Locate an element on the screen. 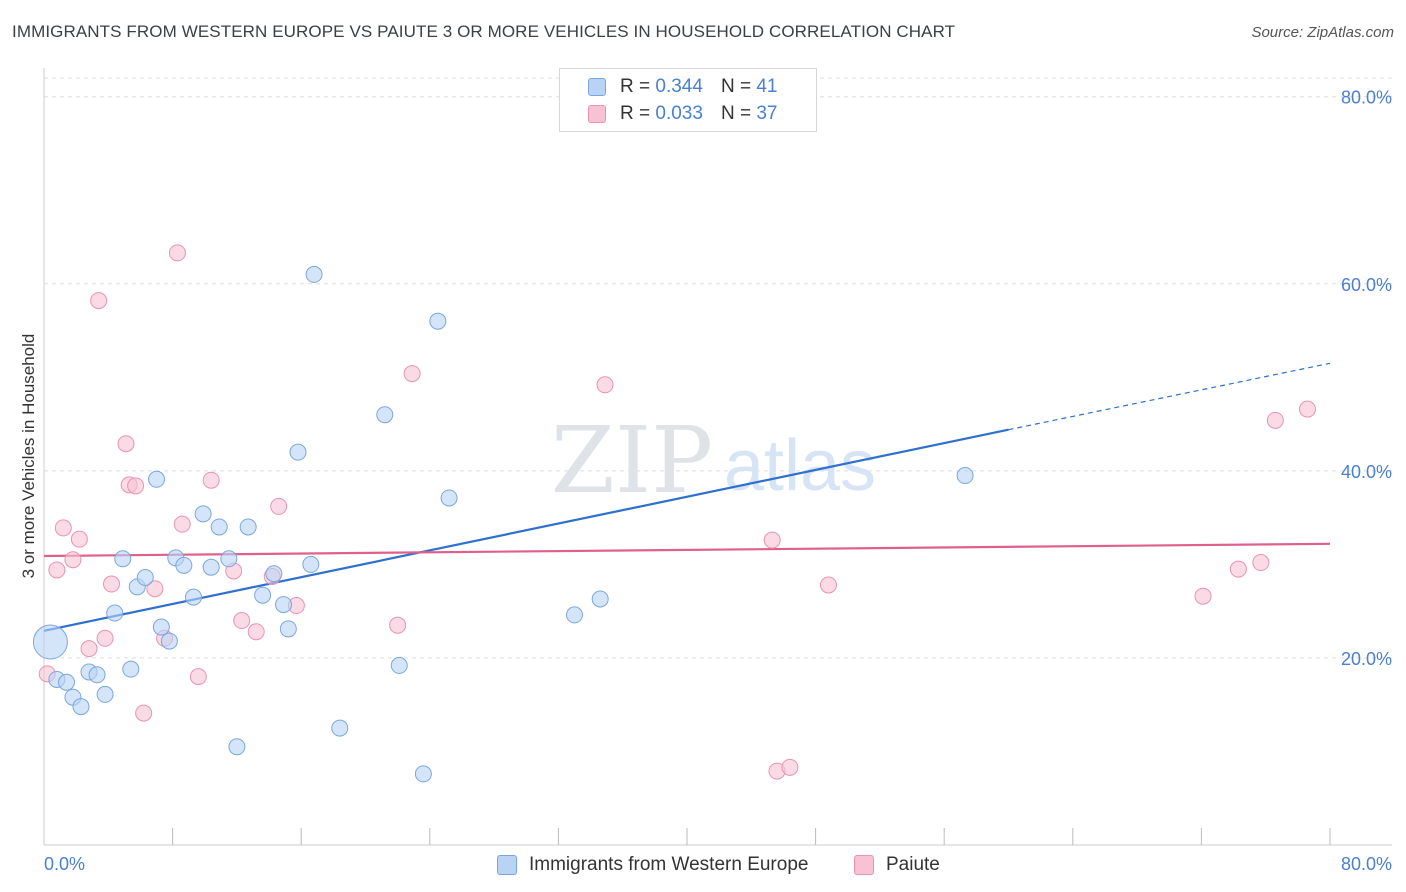 The height and width of the screenshot is (892, 1406). bottom-legend-label-series2: Paiute is located at coordinates (913, 864).